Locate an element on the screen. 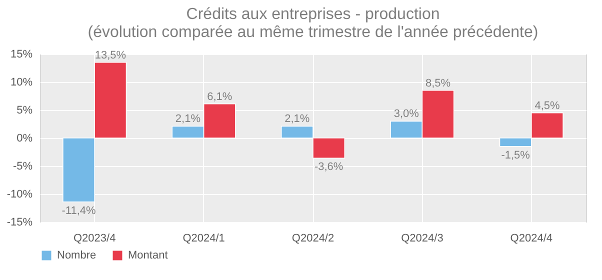  x-tick-label: Q2023/4 is located at coordinates (95, 238).